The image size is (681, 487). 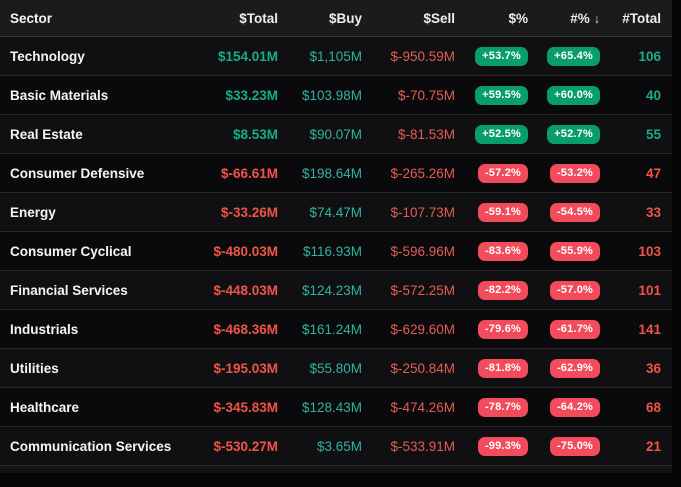 What do you see at coordinates (573, 95) in the screenshot?
I see `count-pct-badge: +60.0%` at bounding box center [573, 95].